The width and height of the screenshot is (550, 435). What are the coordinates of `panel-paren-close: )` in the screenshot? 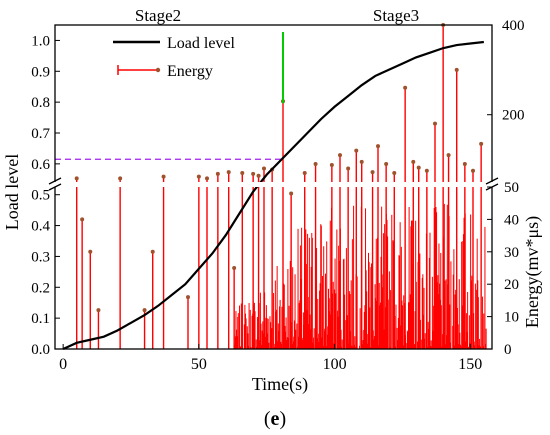 It's located at (282, 419).